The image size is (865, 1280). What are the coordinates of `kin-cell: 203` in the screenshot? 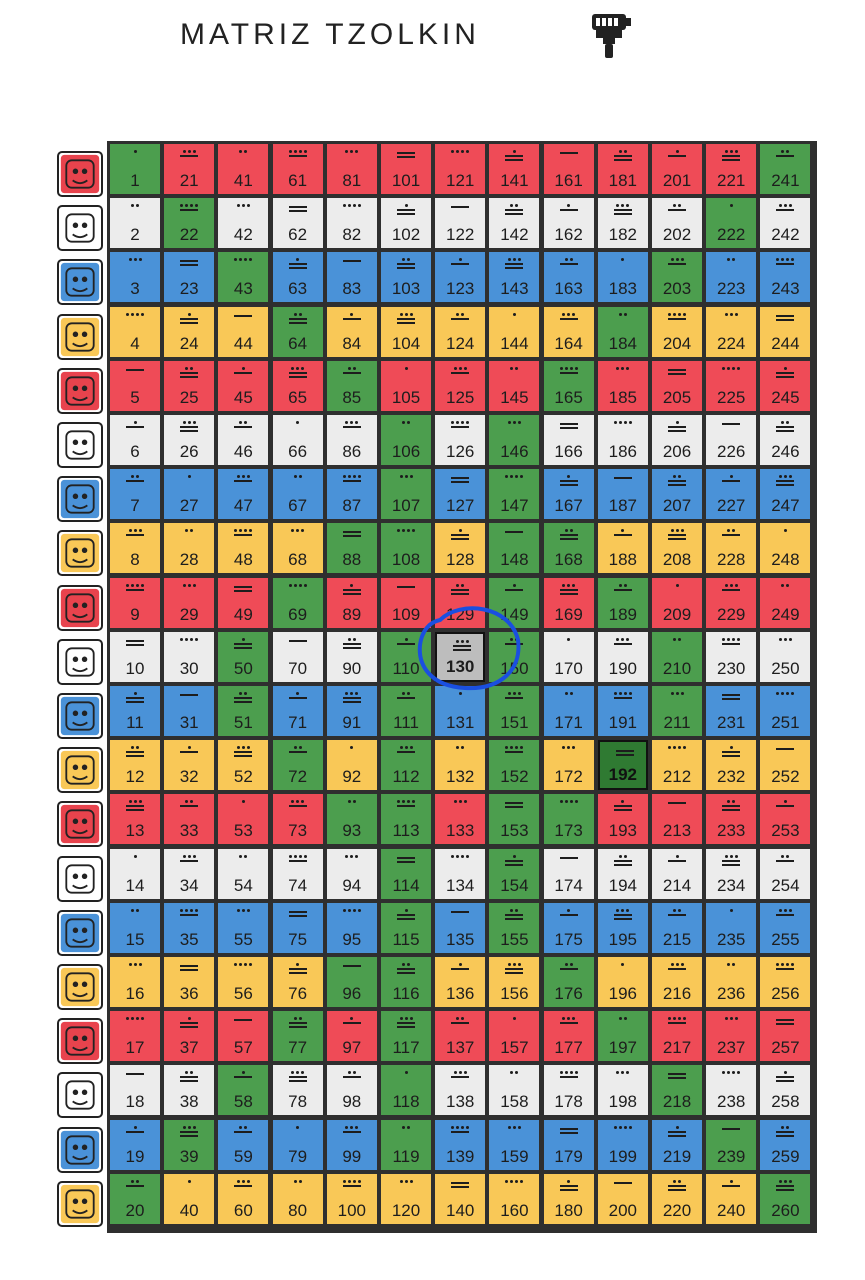 It's located at (677, 277).